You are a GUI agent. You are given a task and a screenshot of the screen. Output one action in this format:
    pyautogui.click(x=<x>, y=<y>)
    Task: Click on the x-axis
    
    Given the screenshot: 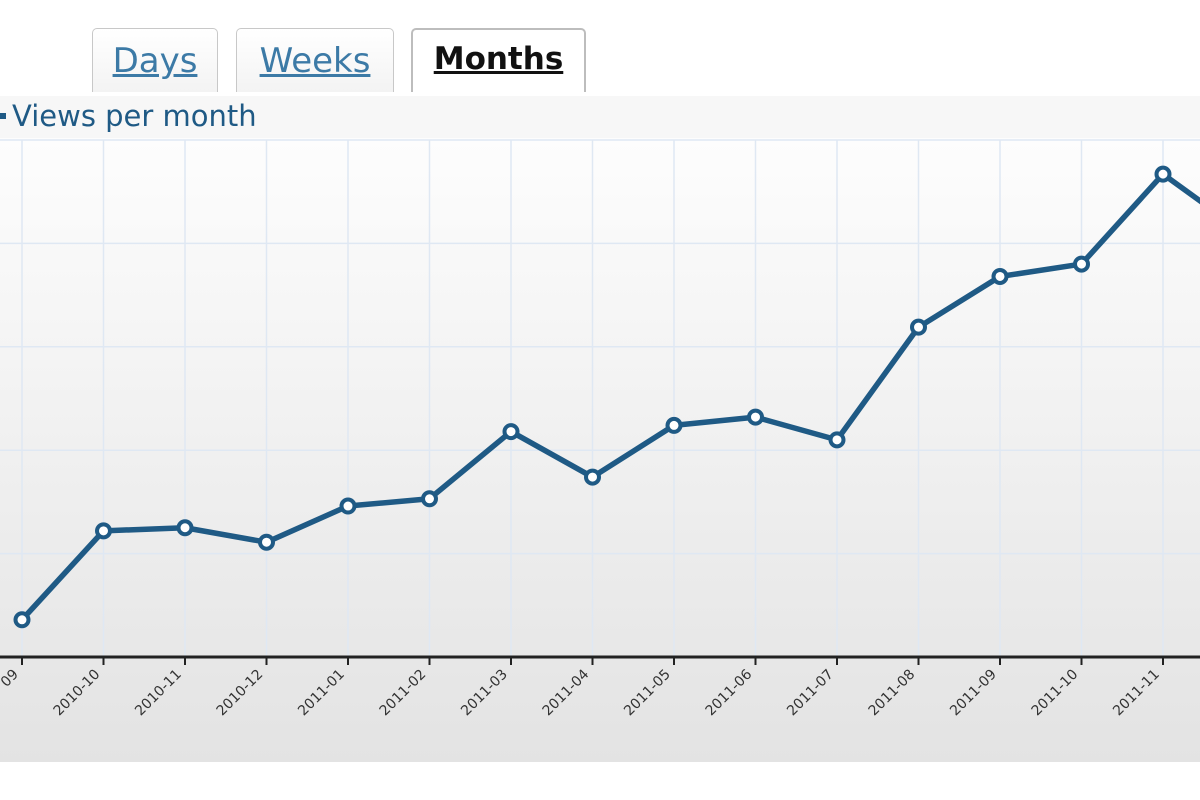 What is the action you would take?
    pyautogui.click(x=600, y=660)
    